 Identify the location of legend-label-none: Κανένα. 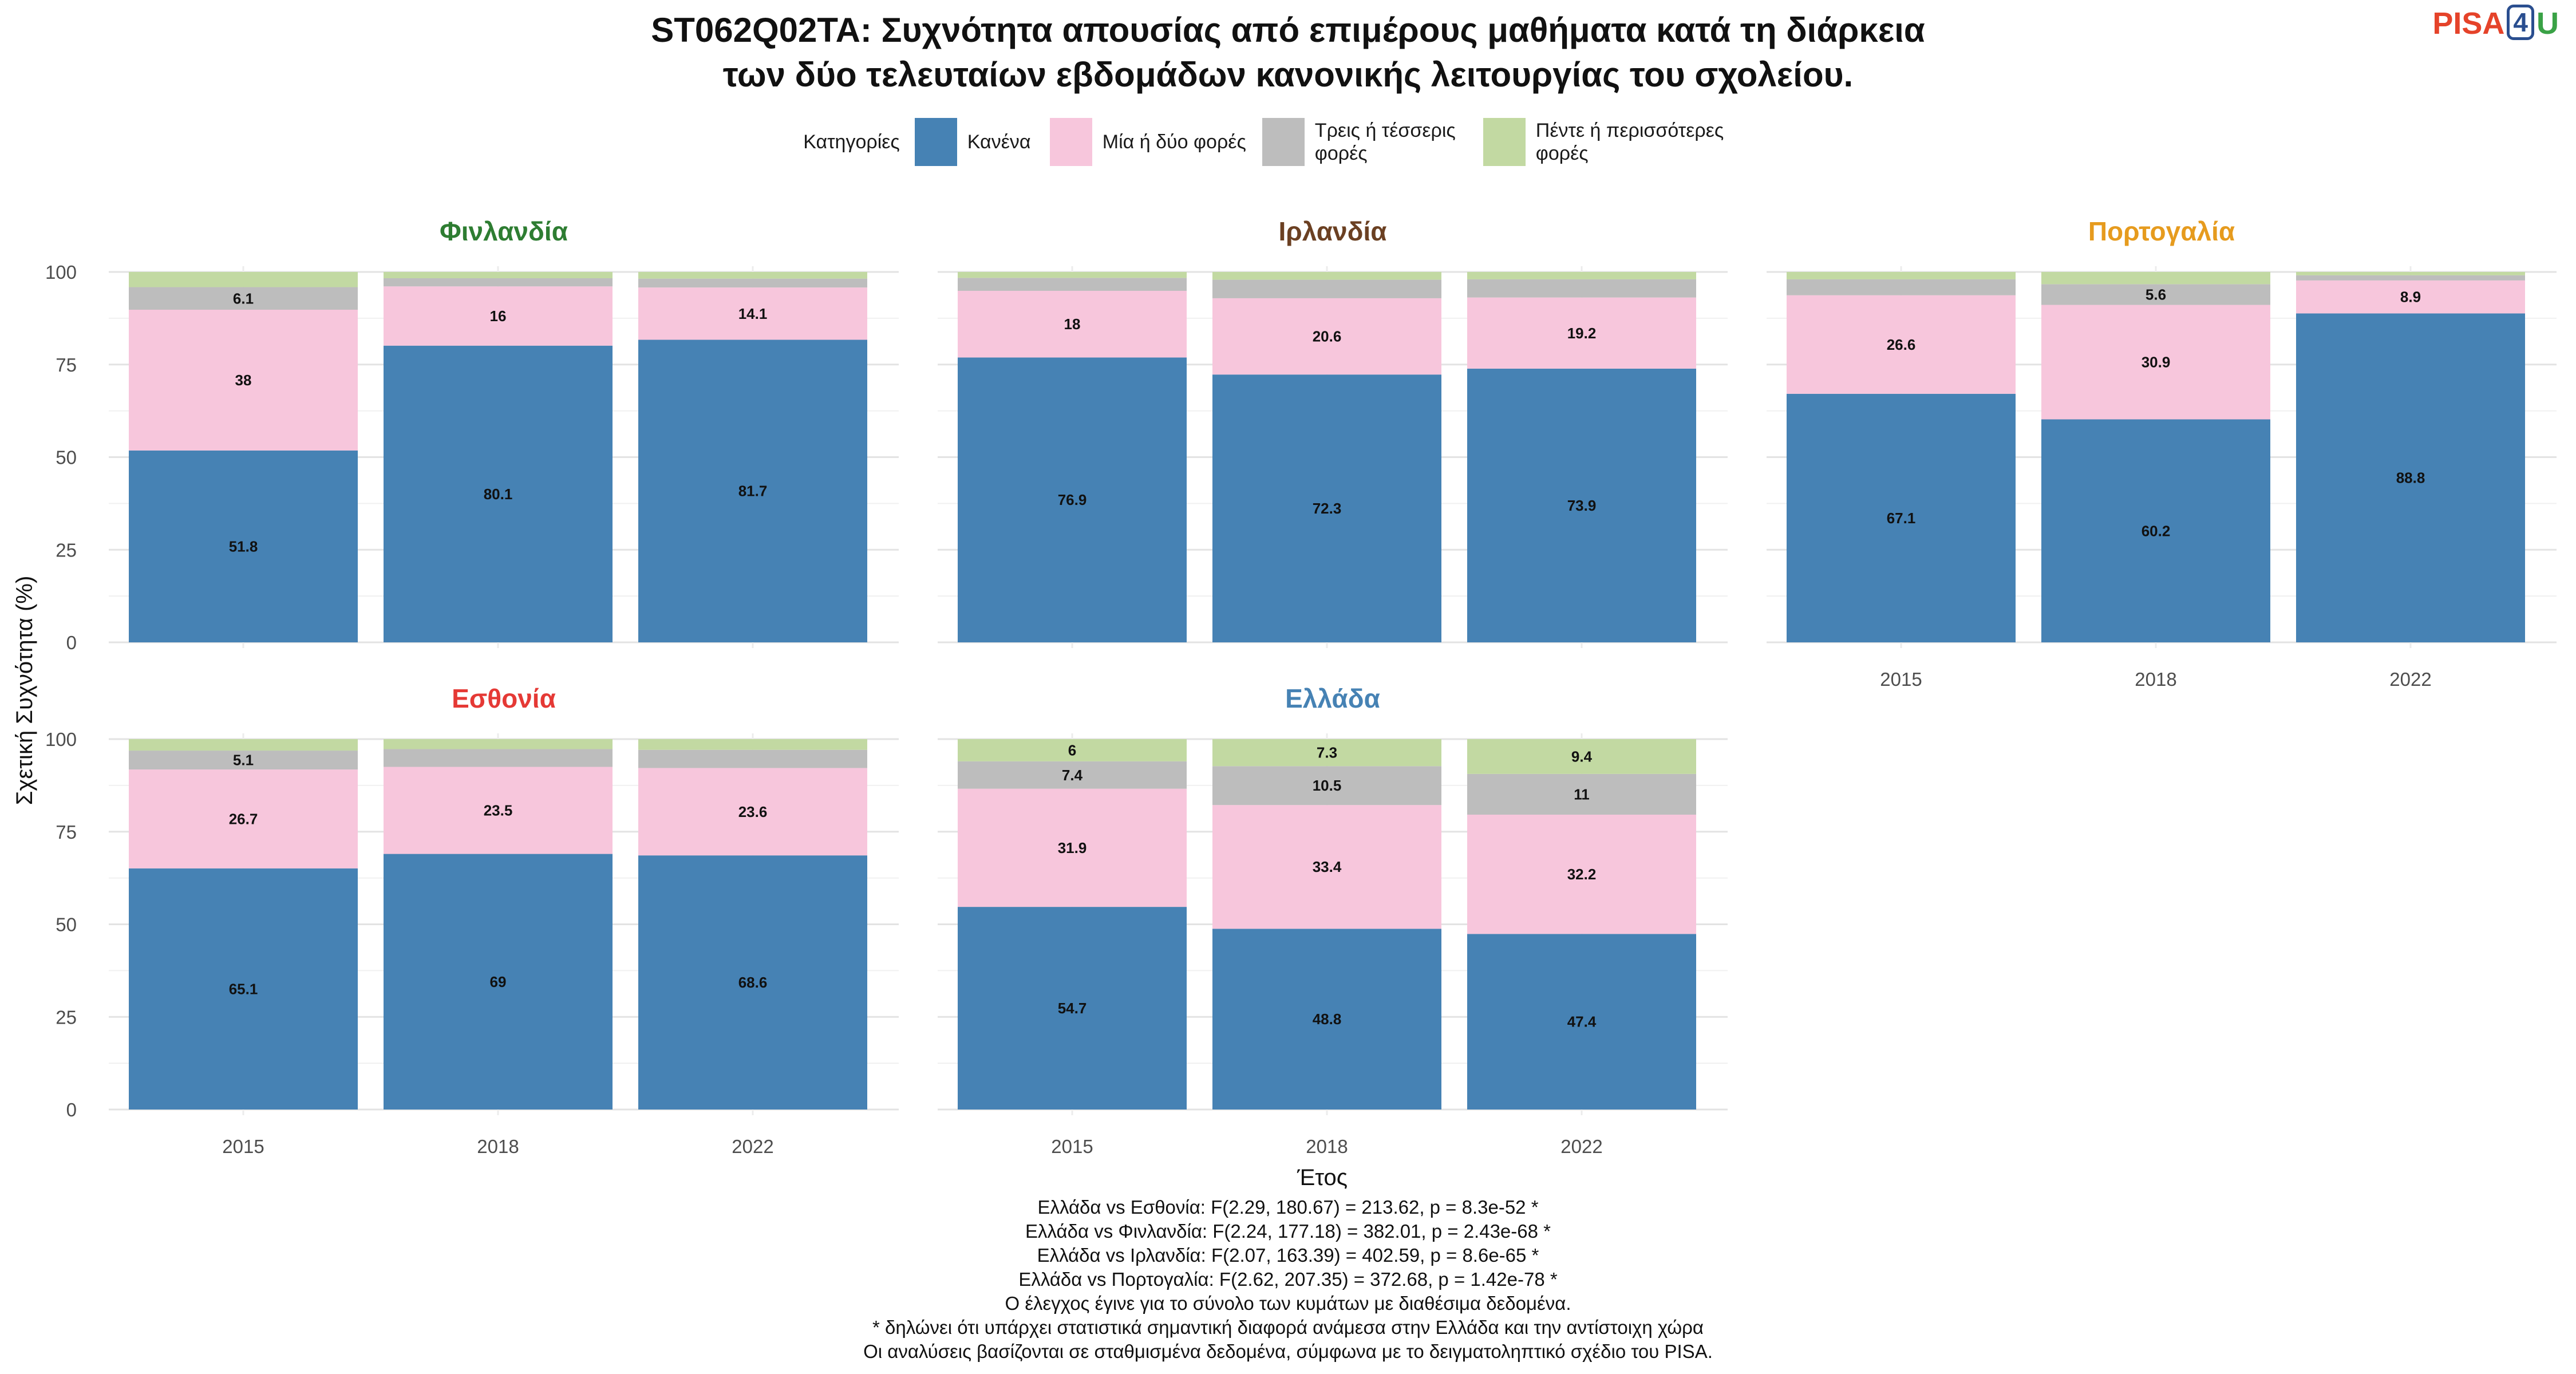
(999, 142).